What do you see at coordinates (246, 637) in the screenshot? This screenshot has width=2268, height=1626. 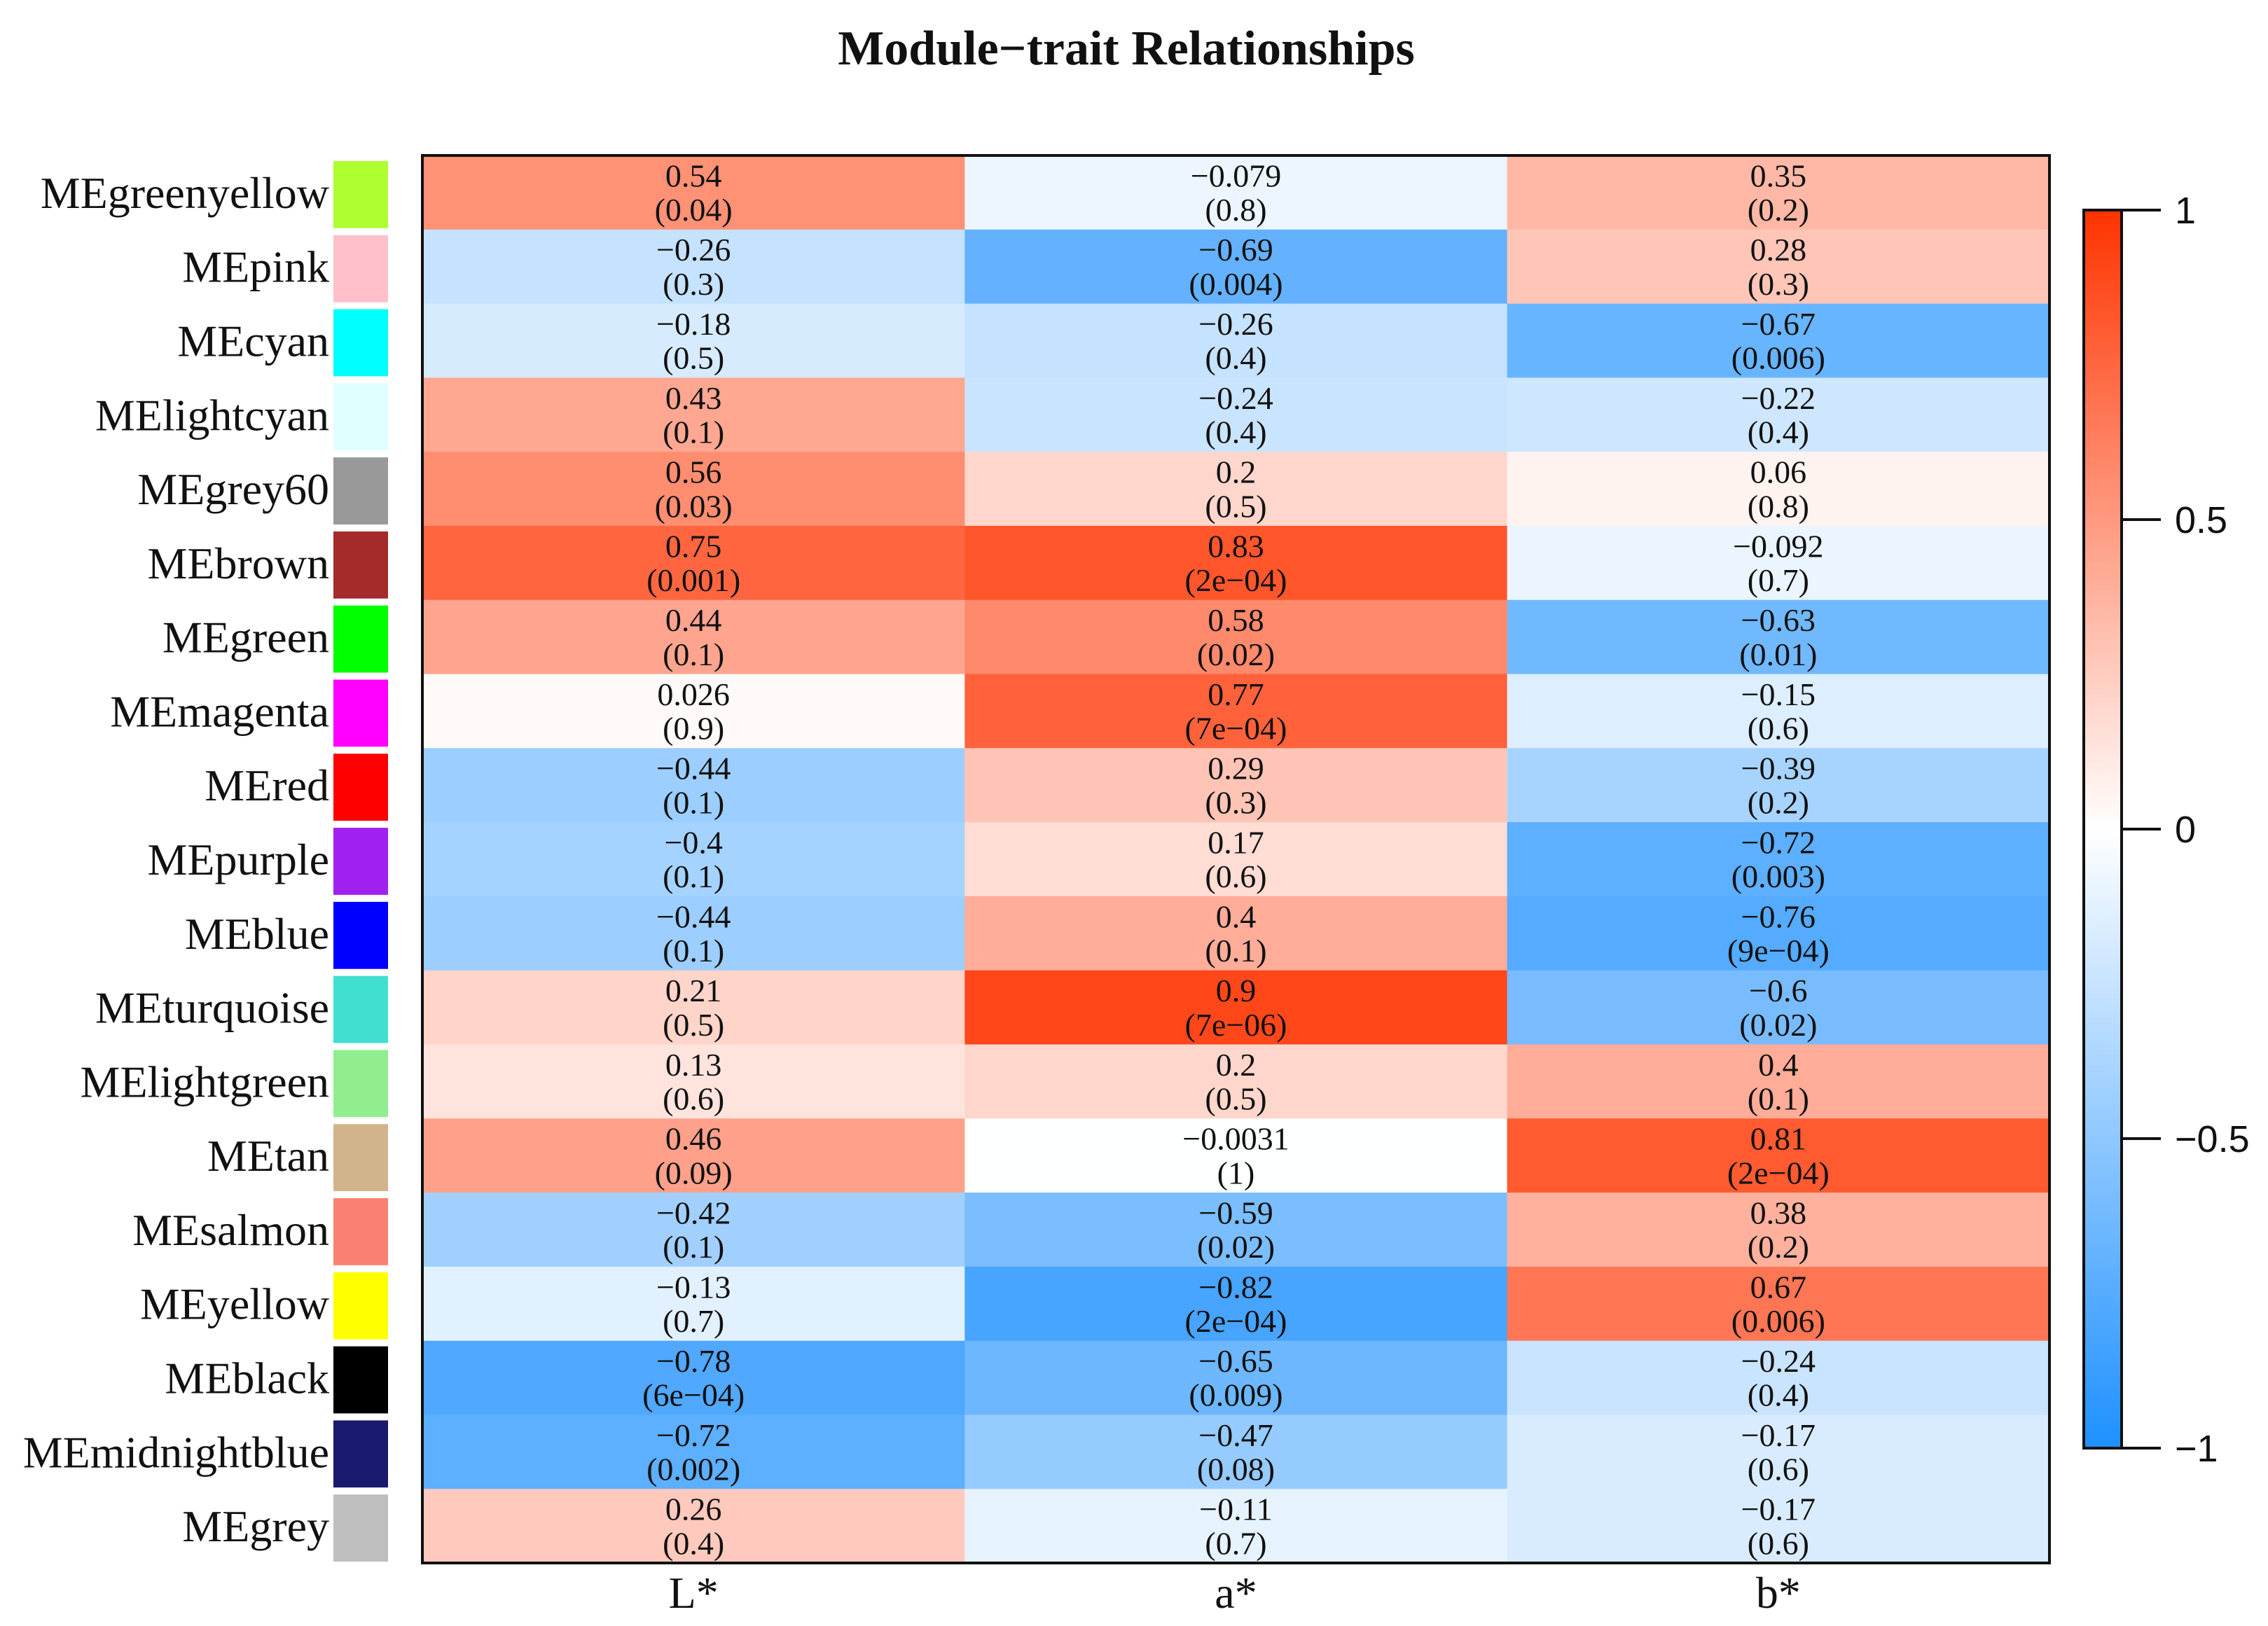 I see `row-label: MEgreen` at bounding box center [246, 637].